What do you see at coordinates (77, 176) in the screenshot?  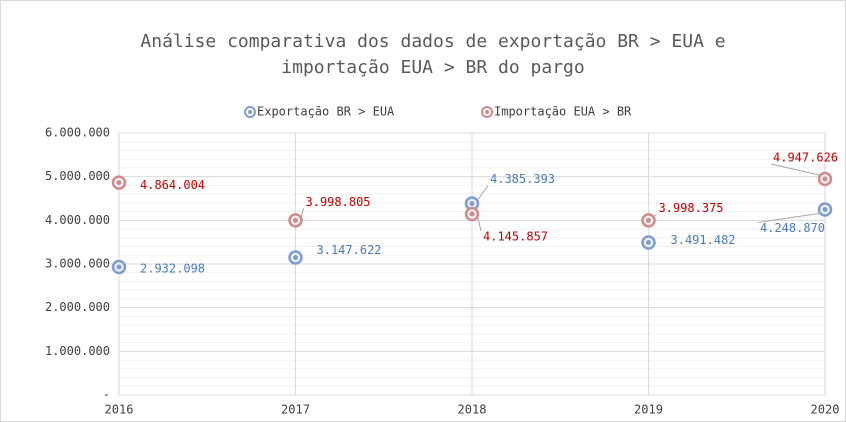 I see `y-tick-label: 5.000.000` at bounding box center [77, 176].